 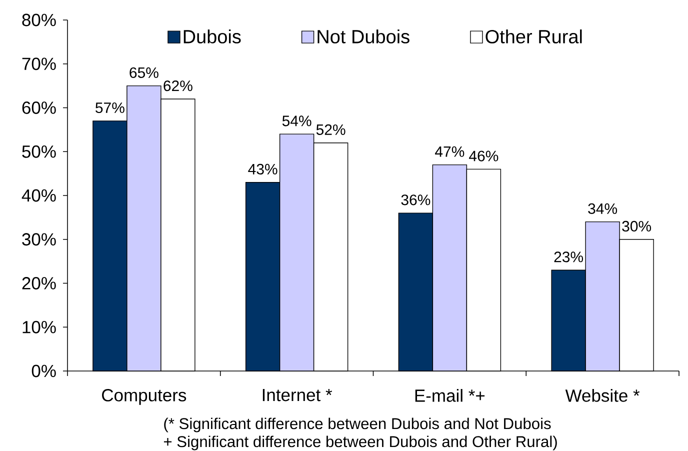 I want to click on data-label: 54%, so click(x=297, y=121).